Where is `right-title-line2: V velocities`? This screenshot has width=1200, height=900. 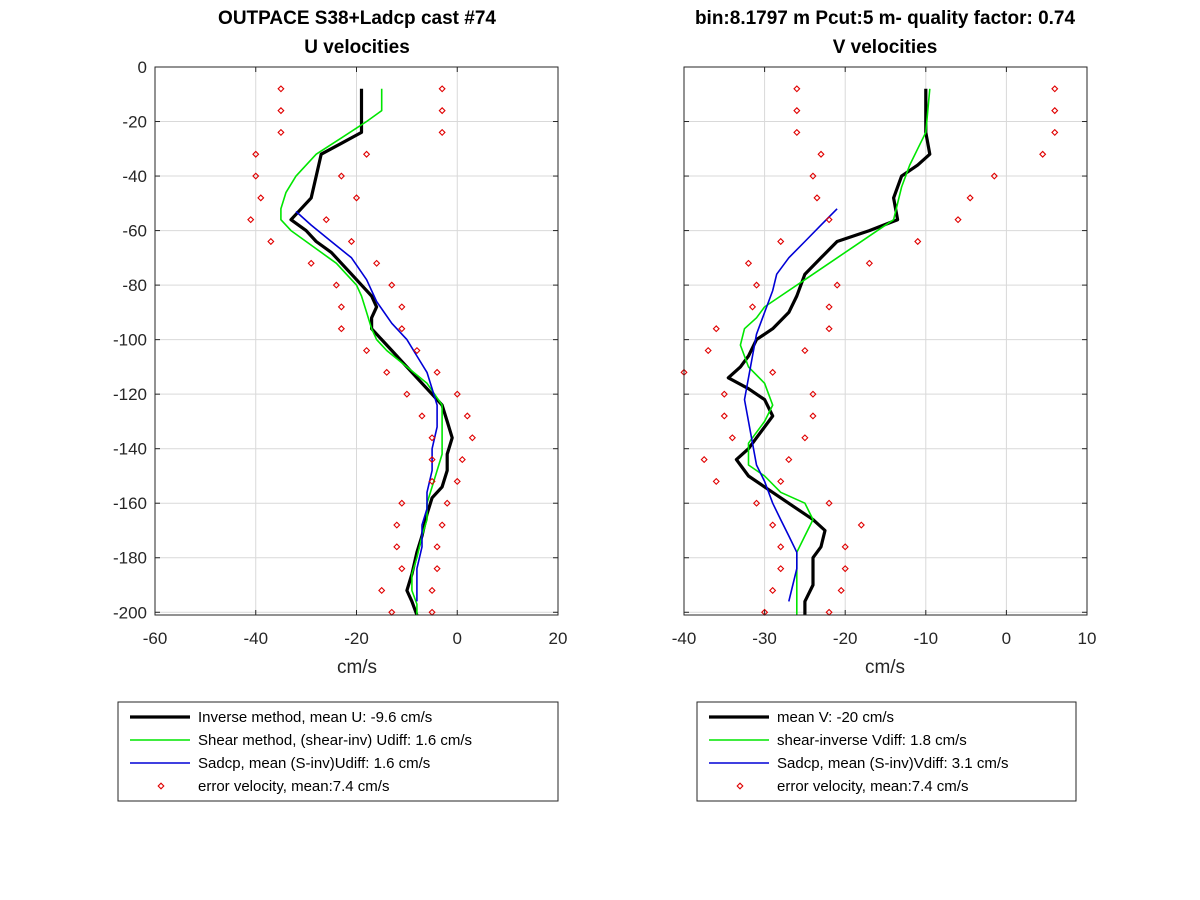
right-title-line2: V velocities is located at coordinates (885, 47).